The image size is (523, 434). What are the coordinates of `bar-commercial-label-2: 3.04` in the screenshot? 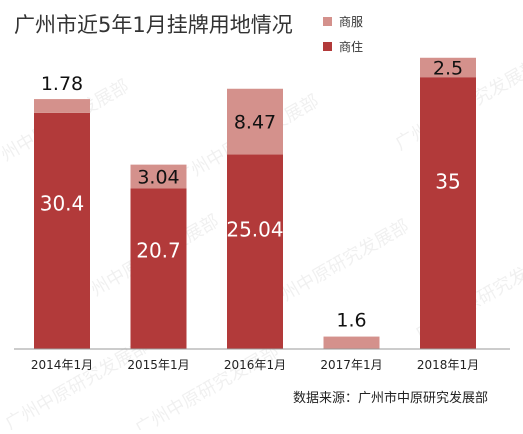 It's located at (158, 177).